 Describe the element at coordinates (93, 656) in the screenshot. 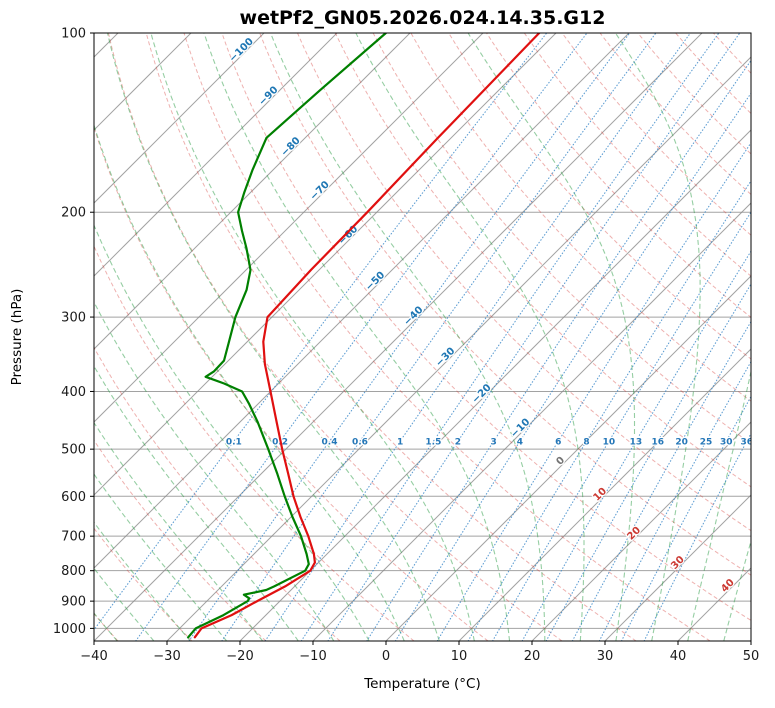

I see `svg-text: −40` at that location.